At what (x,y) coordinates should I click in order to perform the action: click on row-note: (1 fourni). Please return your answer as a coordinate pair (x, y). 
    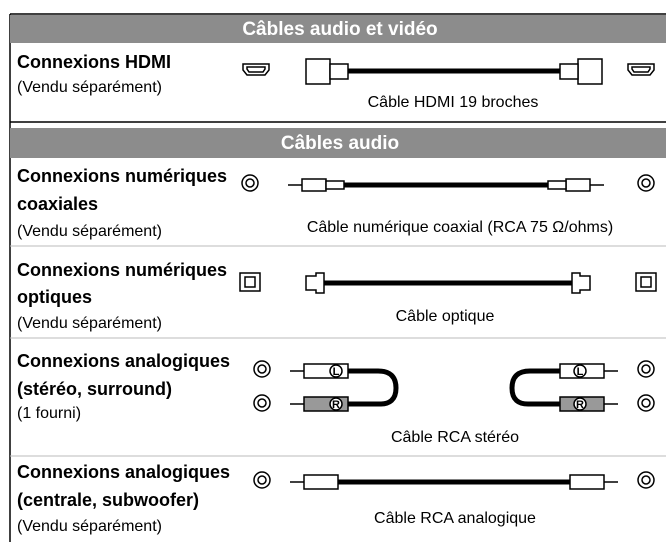
    Looking at the image, I should click on (49, 413).